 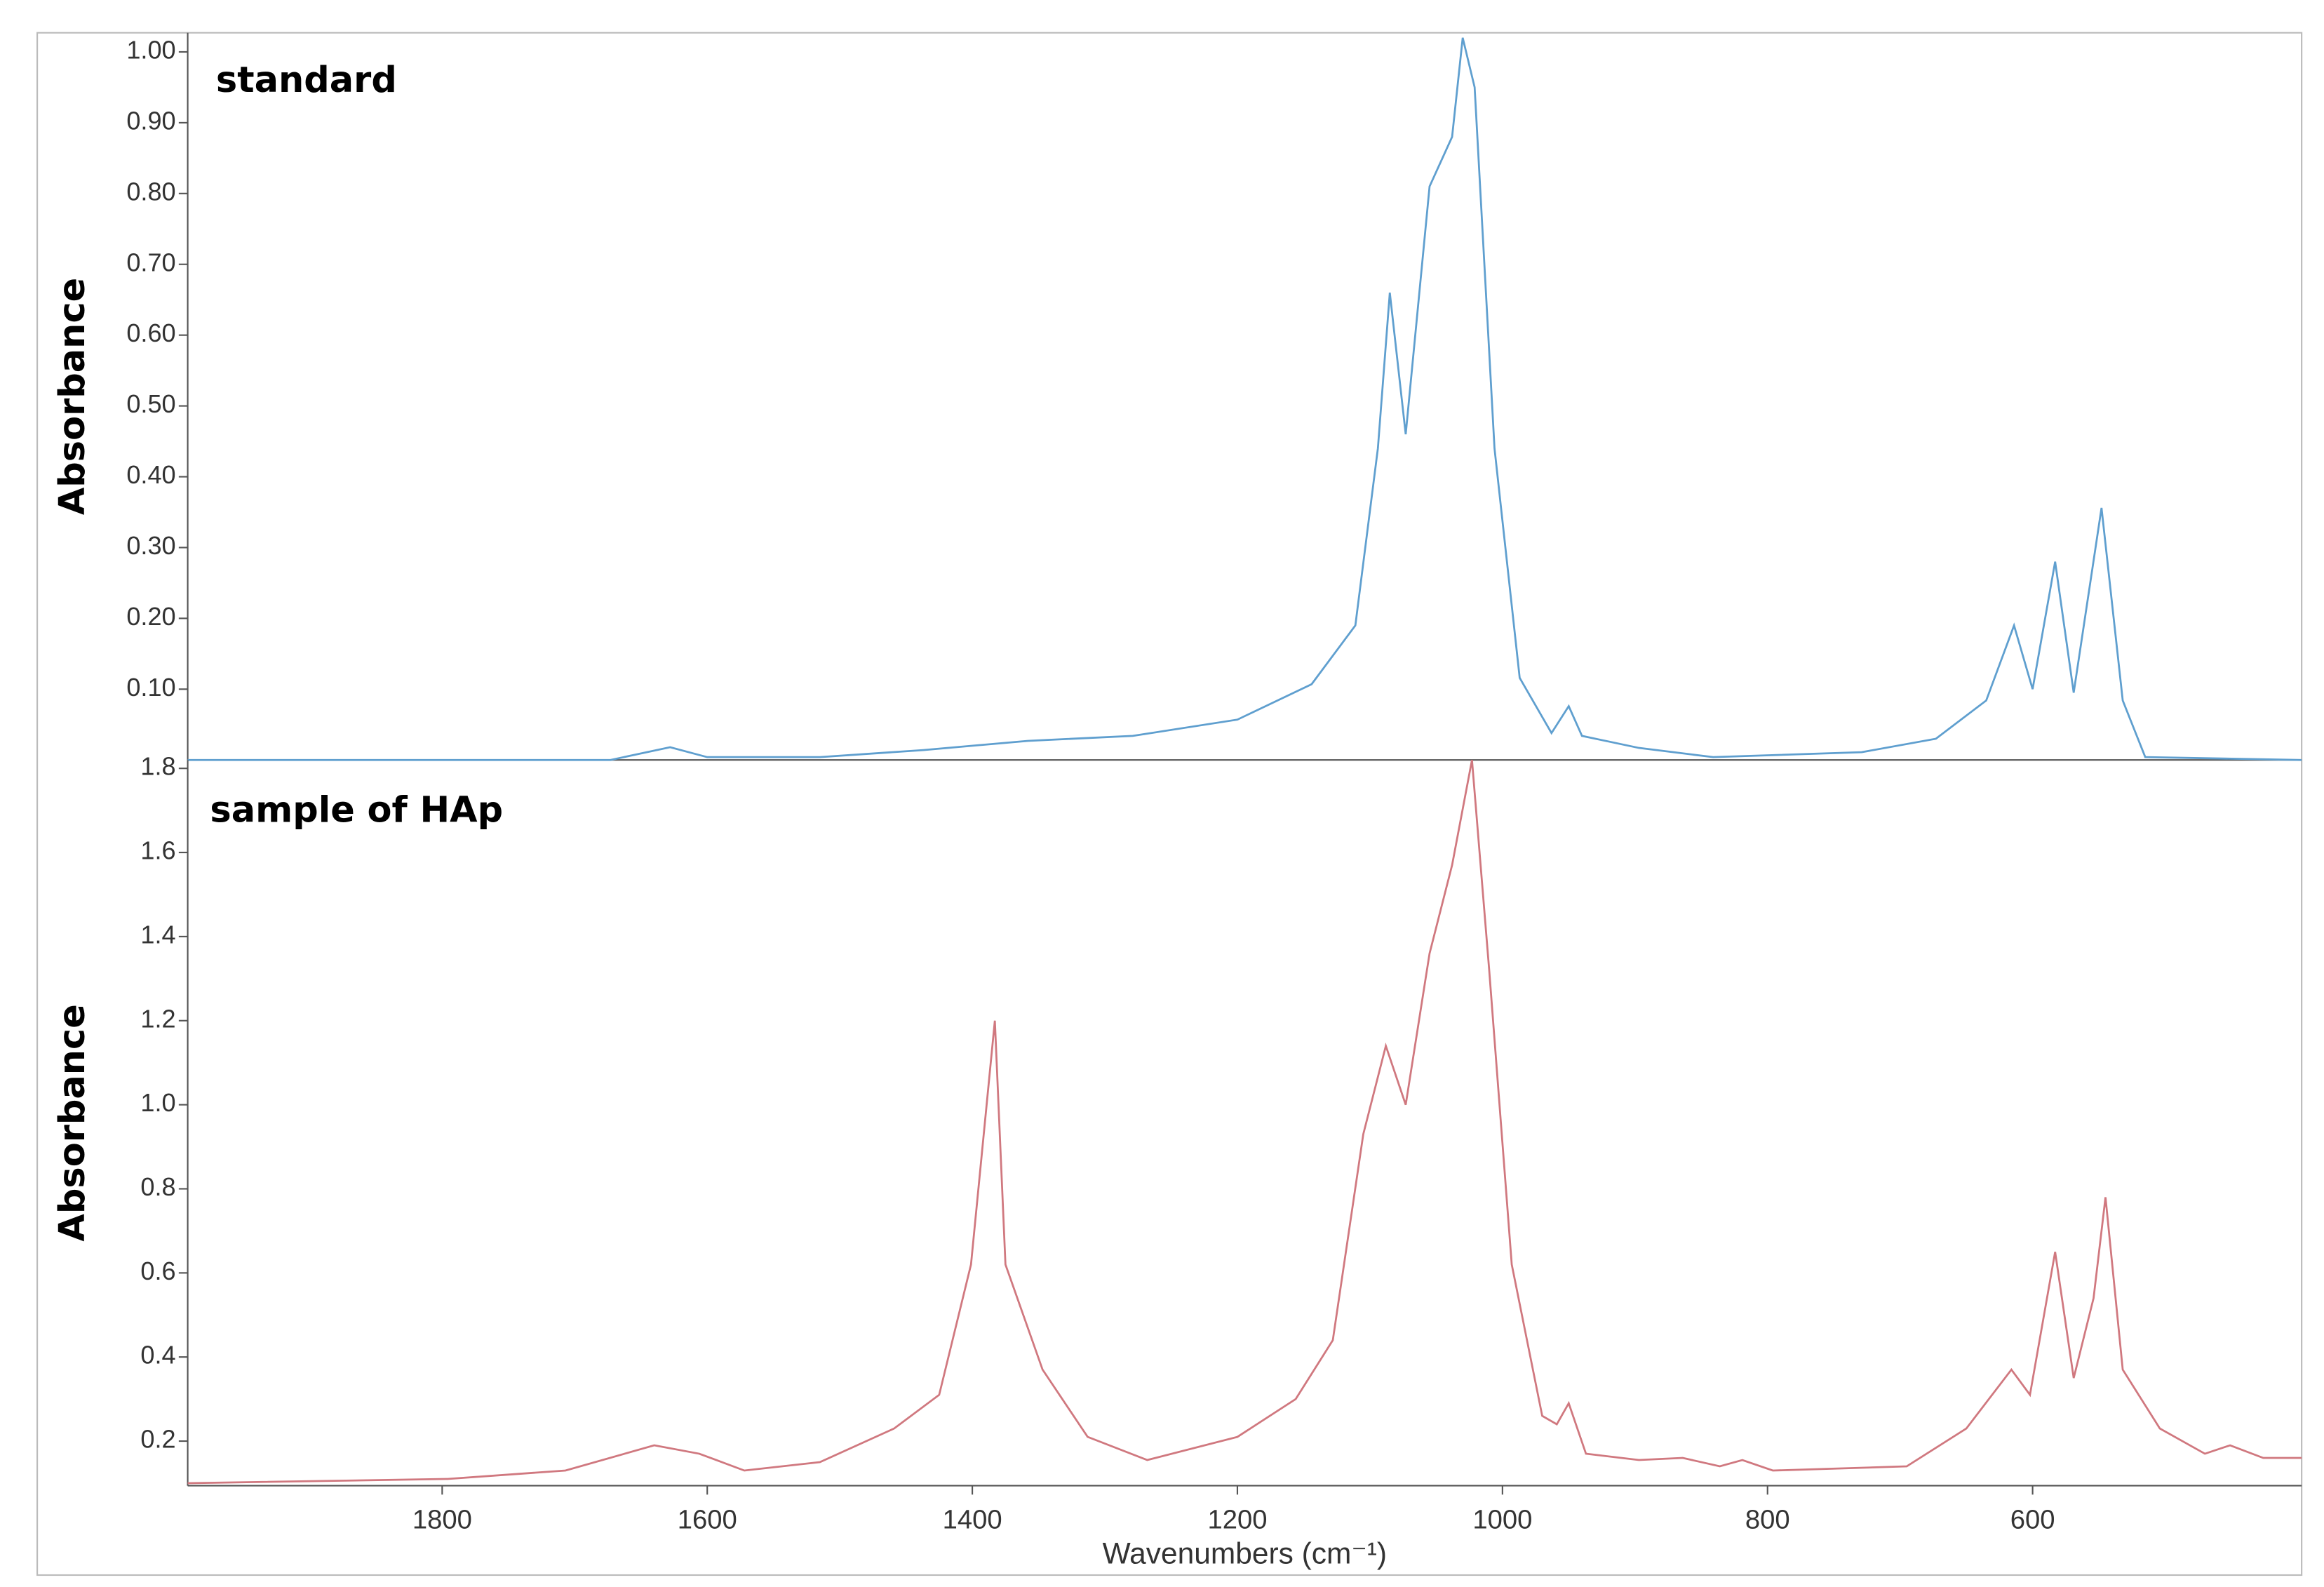 I want to click on x-tick-label: 1600, so click(x=707, y=1520).